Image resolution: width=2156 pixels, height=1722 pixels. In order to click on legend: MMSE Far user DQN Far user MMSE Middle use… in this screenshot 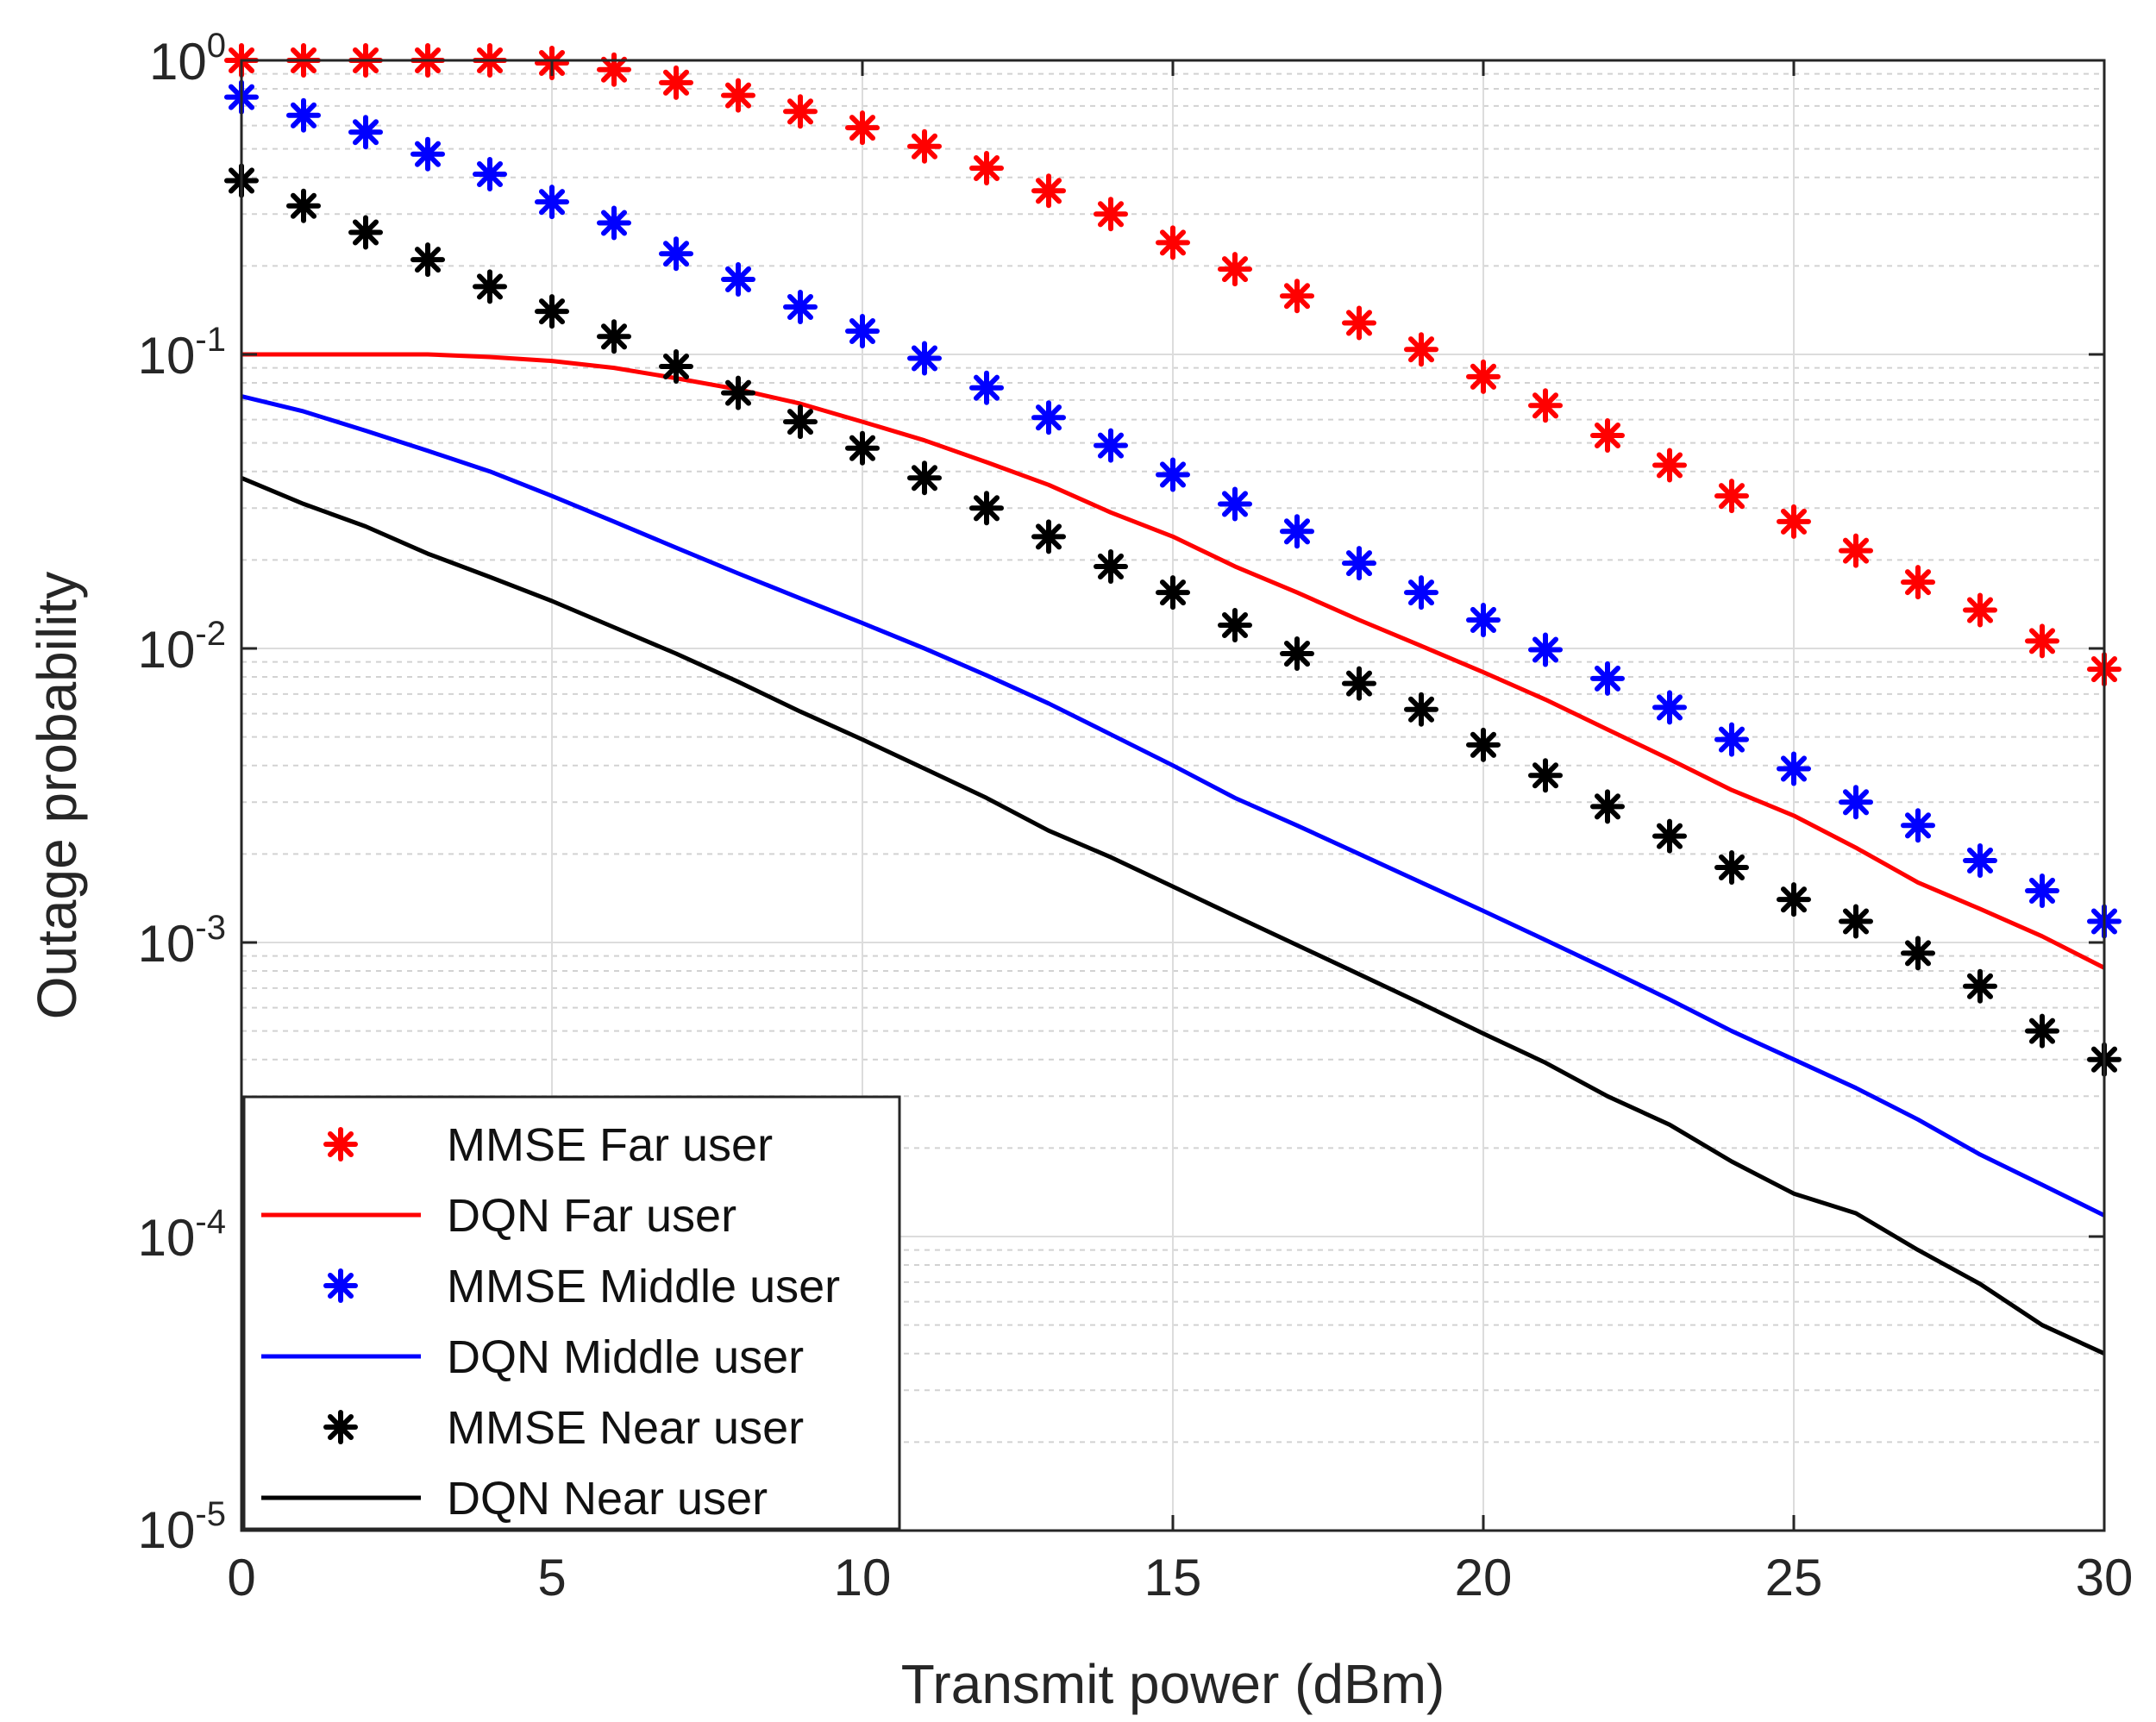, I will do `click(571, 1313)`.